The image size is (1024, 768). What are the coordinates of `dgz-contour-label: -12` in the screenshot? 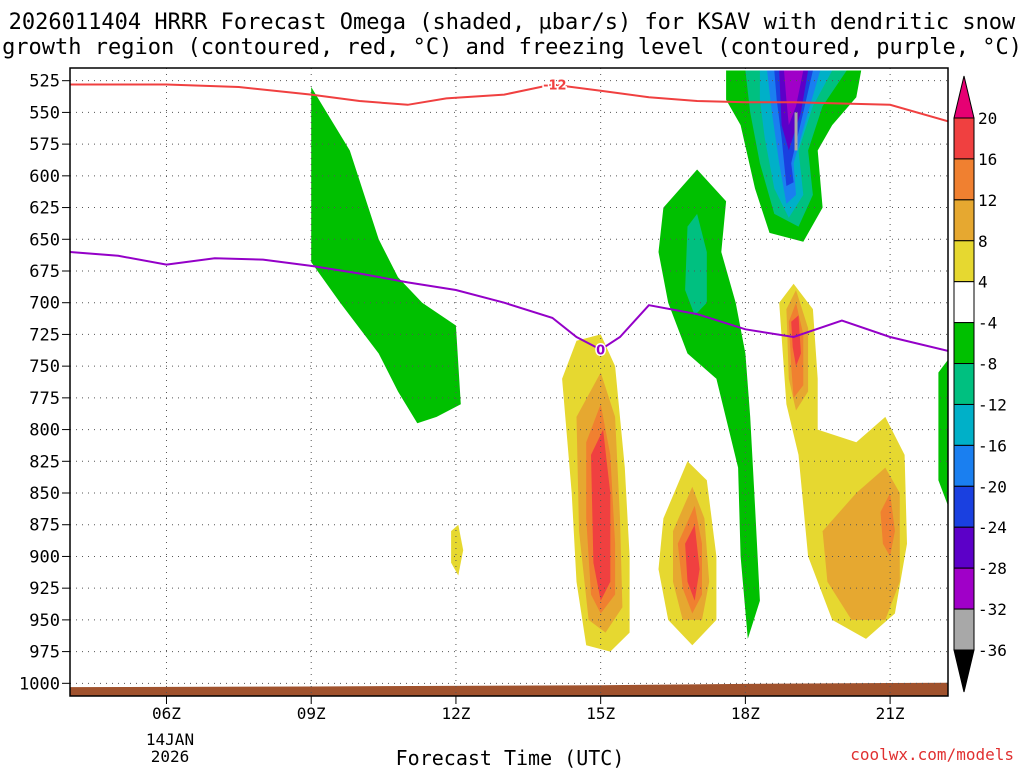 It's located at (555, 85).